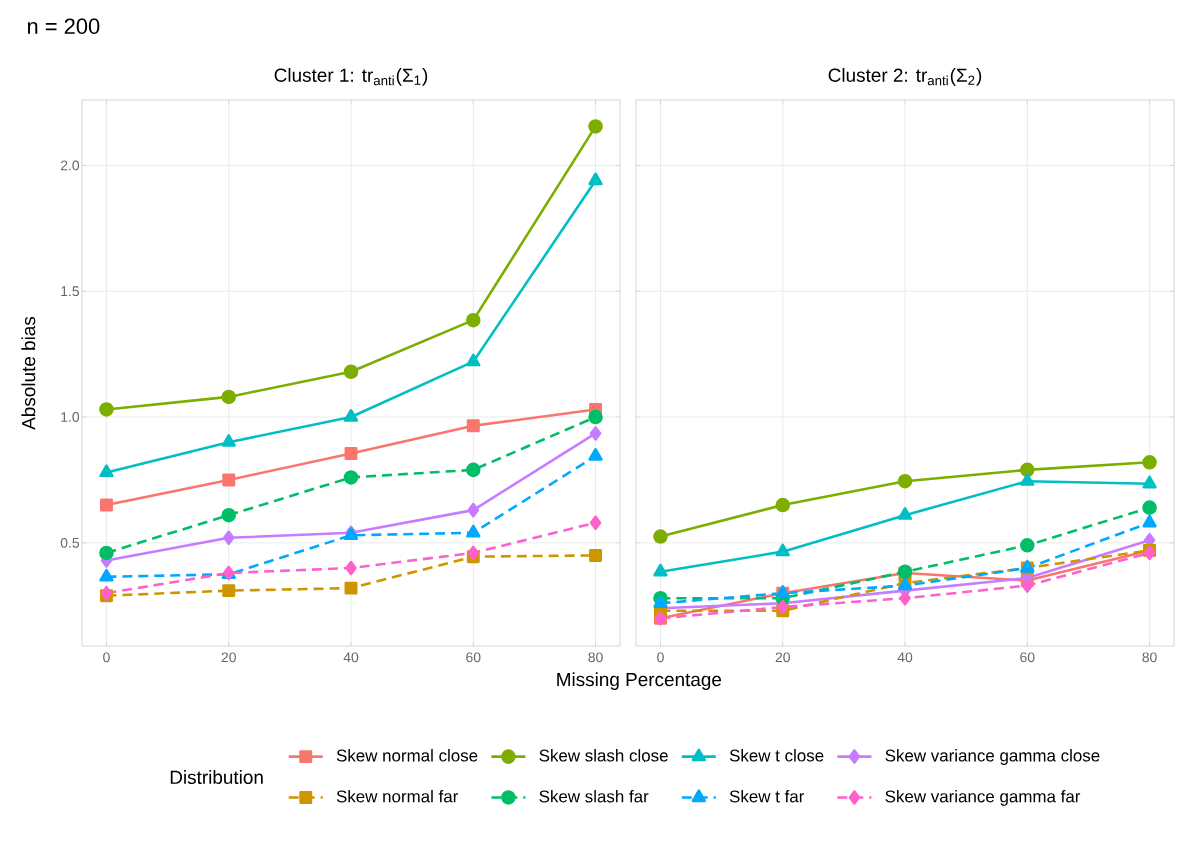  What do you see at coordinates (639, 681) in the screenshot?
I see `x-axis-title: Missing Percentage` at bounding box center [639, 681].